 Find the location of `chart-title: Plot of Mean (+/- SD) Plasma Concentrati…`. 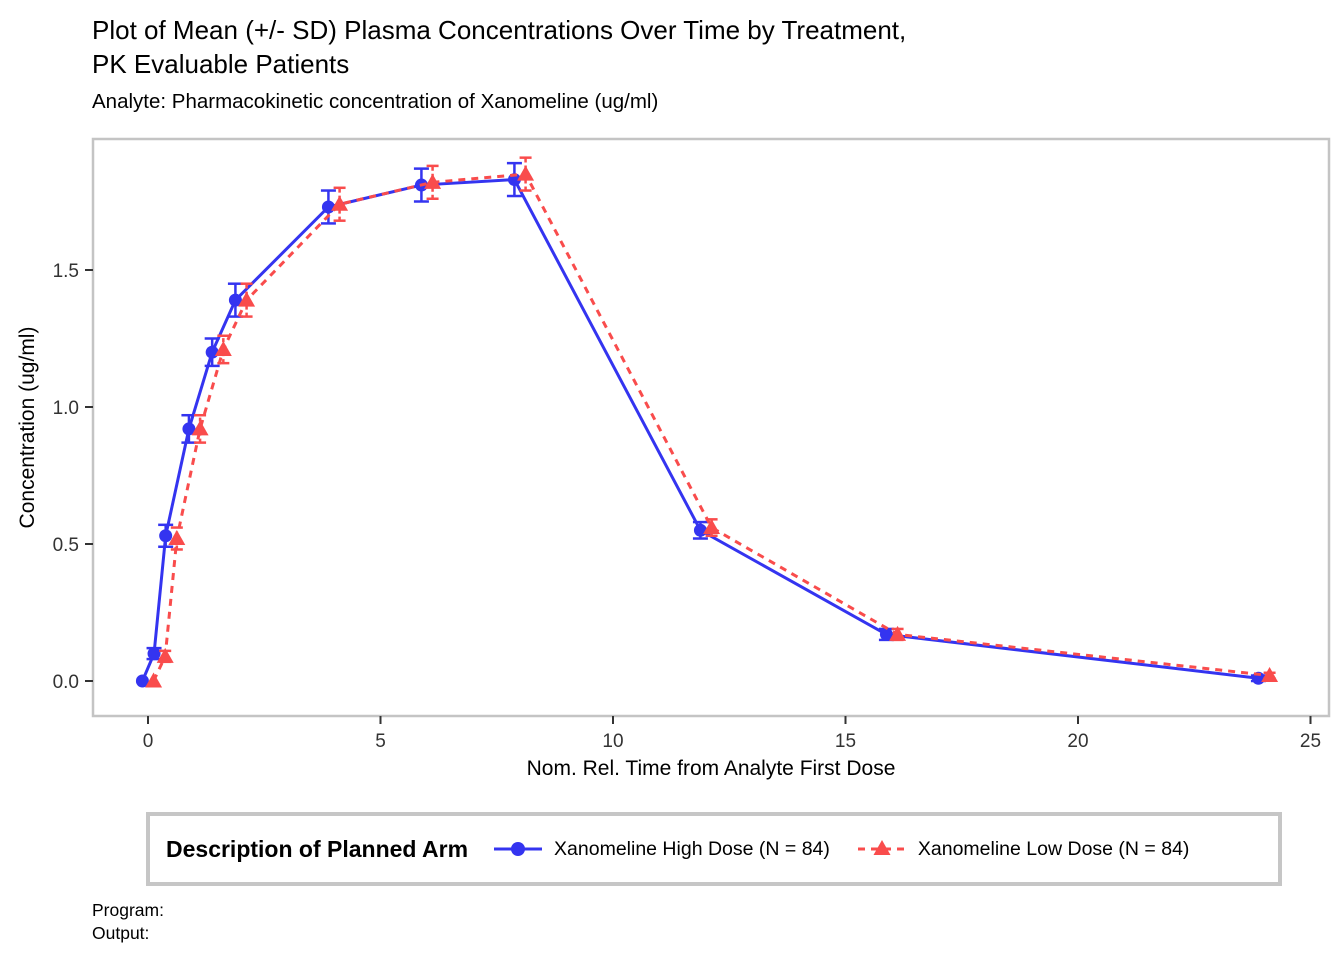

chart-title: Plot of Mean (+/- SD) Plasma Concentrati… is located at coordinates (499, 47).